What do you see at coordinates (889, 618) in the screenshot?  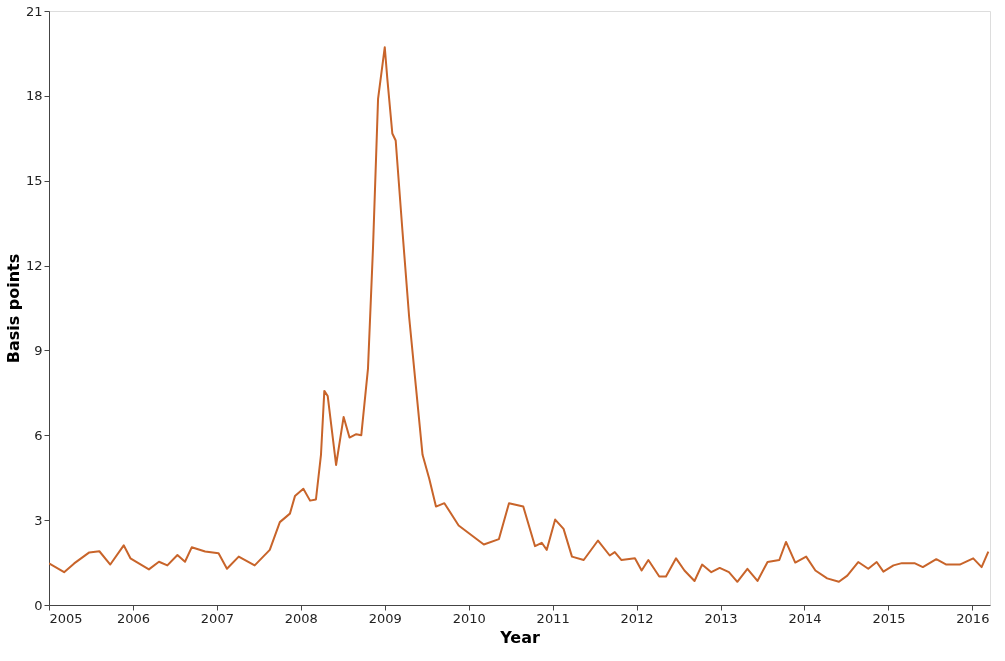 I see `x-tick-label: 2015` at bounding box center [889, 618].